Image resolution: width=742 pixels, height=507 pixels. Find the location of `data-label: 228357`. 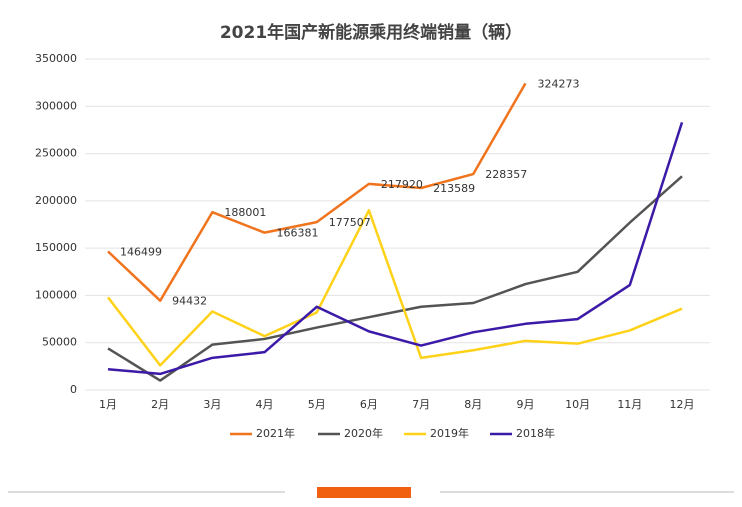

data-label: 228357 is located at coordinates (506, 174).